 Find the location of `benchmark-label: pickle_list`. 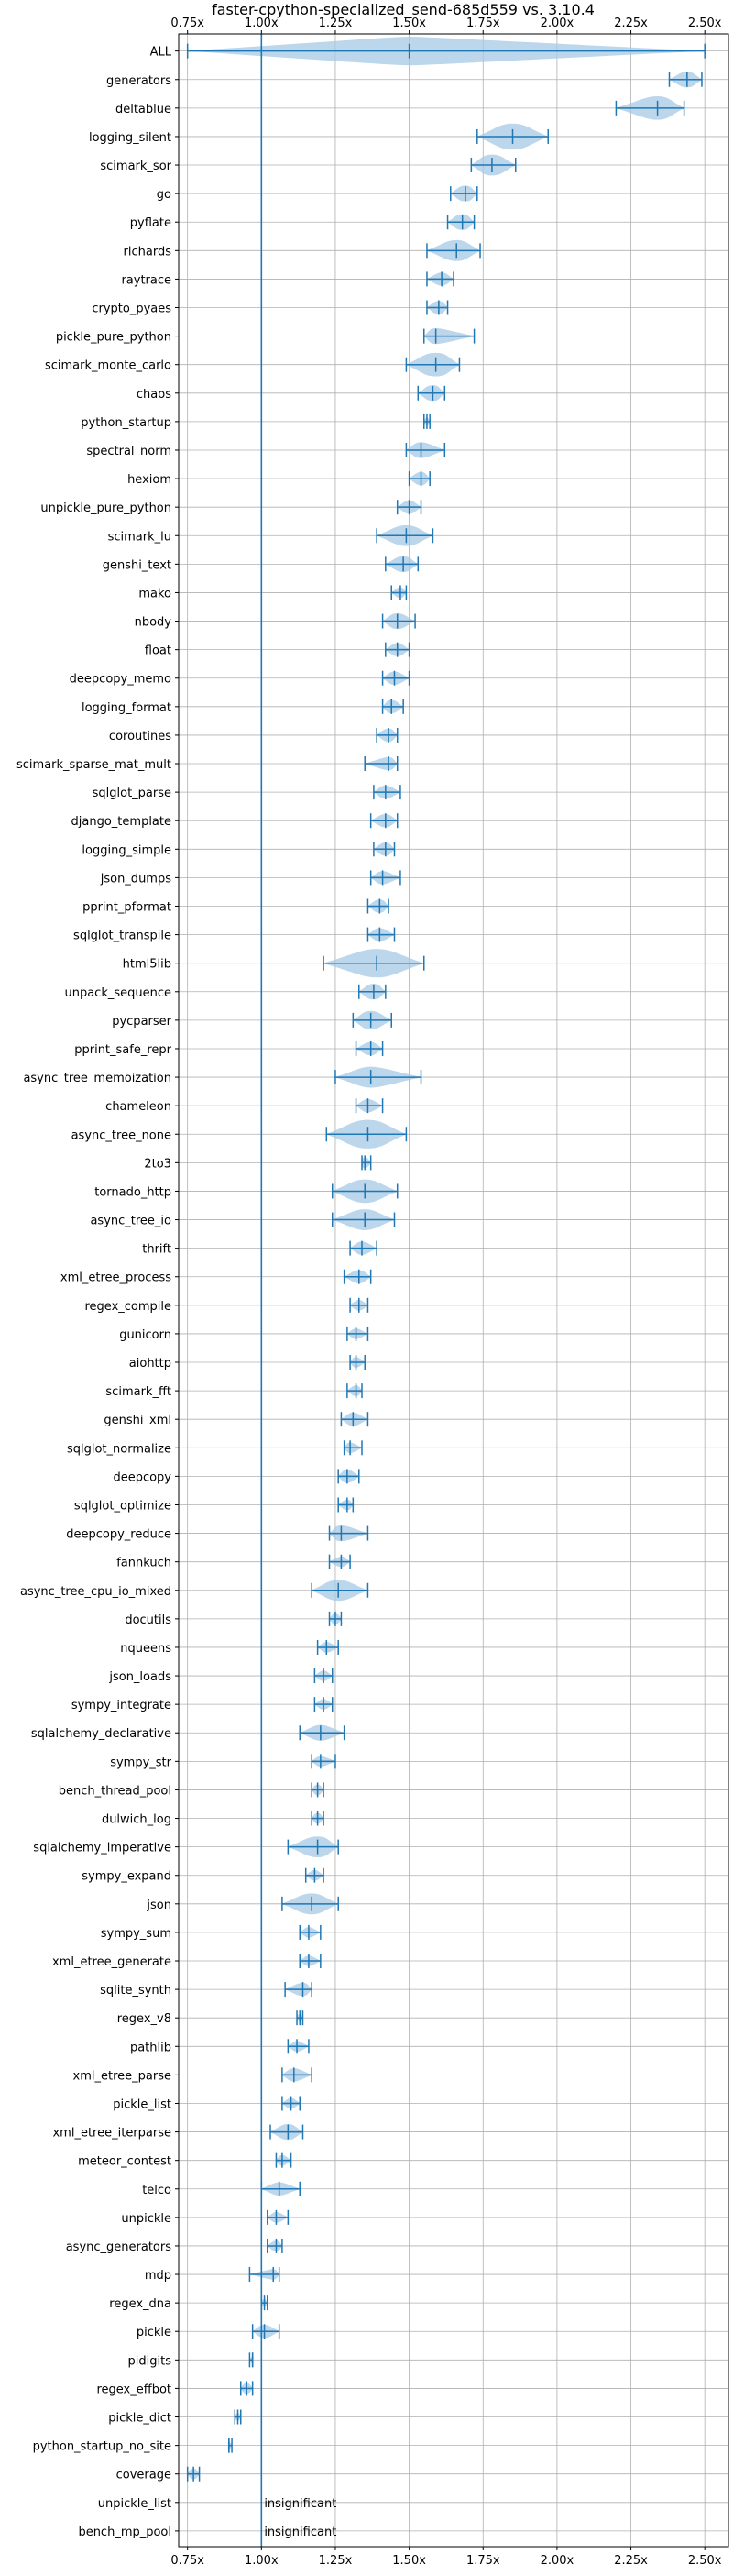

benchmark-label: pickle_list is located at coordinates (142, 2104).